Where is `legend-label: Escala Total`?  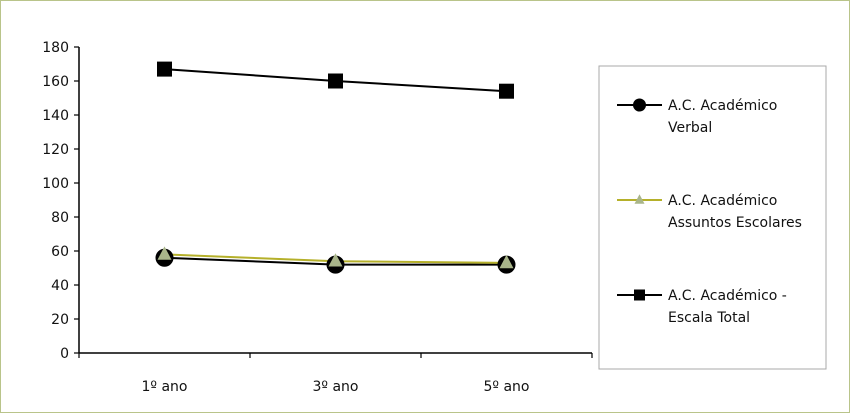 legend-label: Escala Total is located at coordinates (709, 318).